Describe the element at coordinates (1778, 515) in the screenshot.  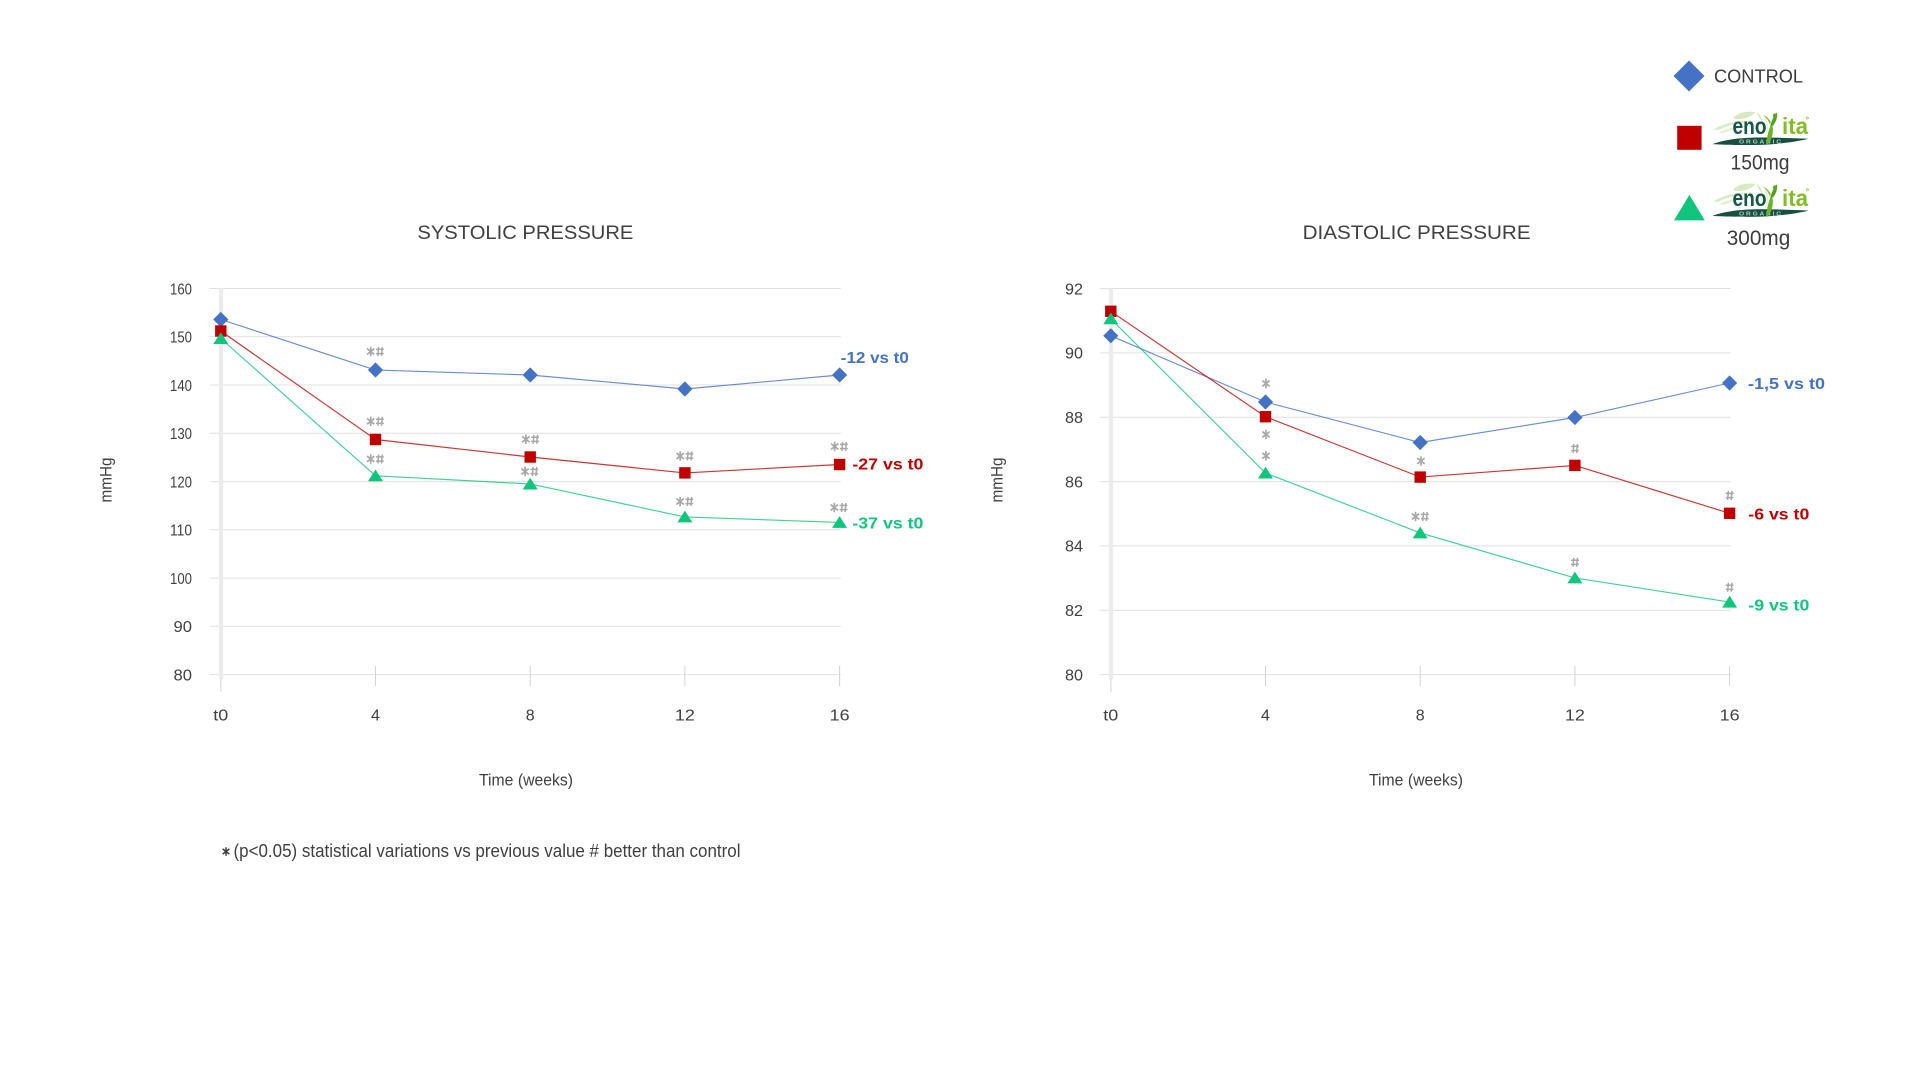
I see `svg-text: -6 vs t0` at that location.